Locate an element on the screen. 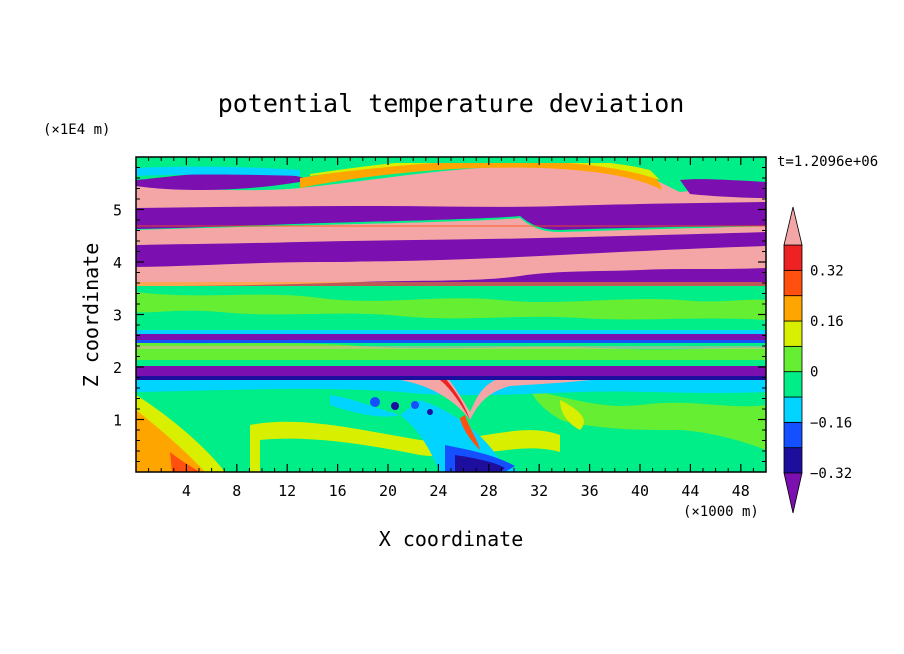  y-axis-label: Z coordinate is located at coordinates (91, 315).